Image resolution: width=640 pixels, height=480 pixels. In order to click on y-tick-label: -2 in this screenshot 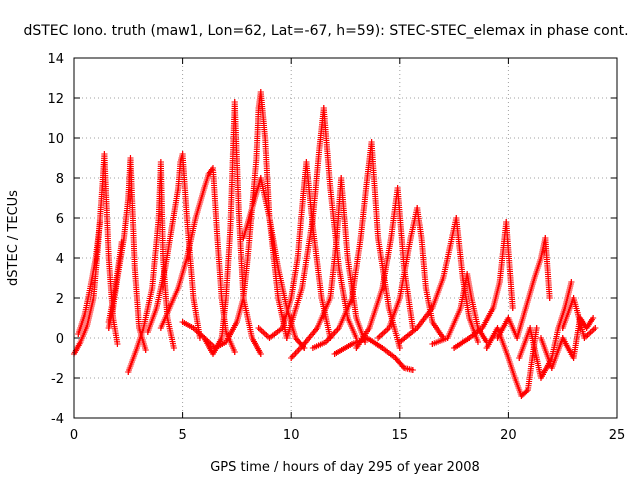, I will do `click(57, 379)`.